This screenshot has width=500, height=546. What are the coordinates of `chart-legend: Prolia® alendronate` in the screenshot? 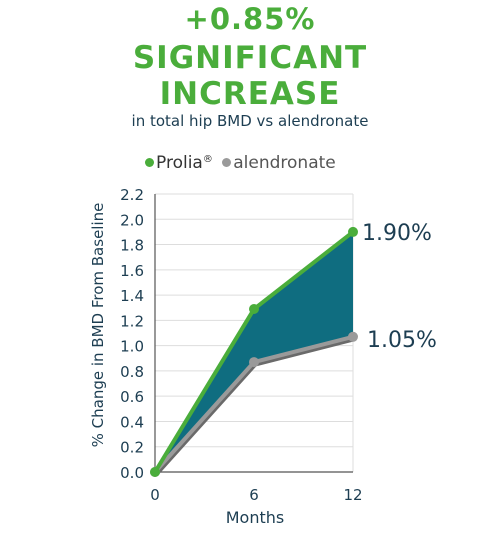 It's located at (242, 163).